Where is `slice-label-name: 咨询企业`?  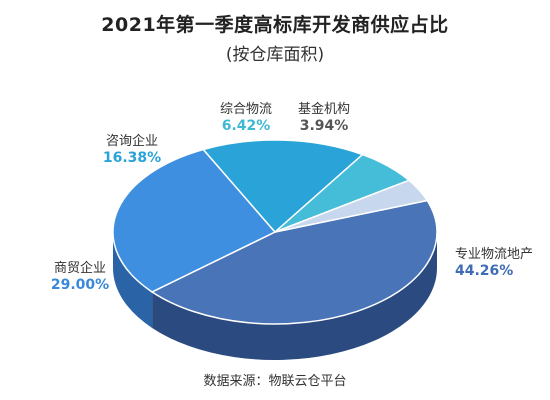
slice-label-name: 咨询企业 is located at coordinates (132, 141).